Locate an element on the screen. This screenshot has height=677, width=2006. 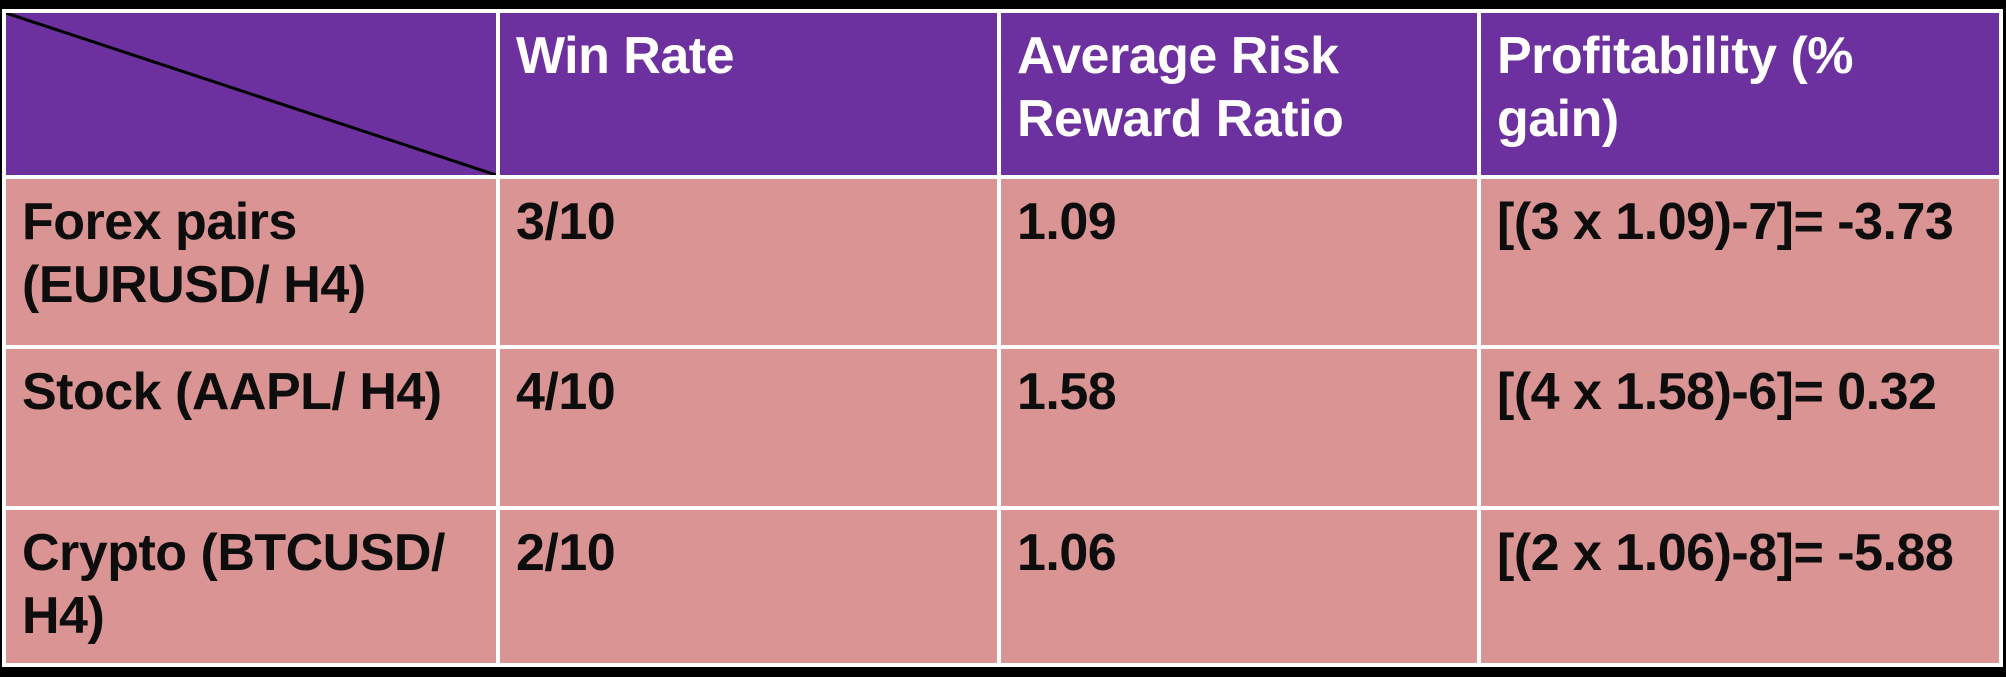
cell-crypto-profitability-text: [(2 x 1.06)-8]= -5.88 is located at coordinates (1725, 553).